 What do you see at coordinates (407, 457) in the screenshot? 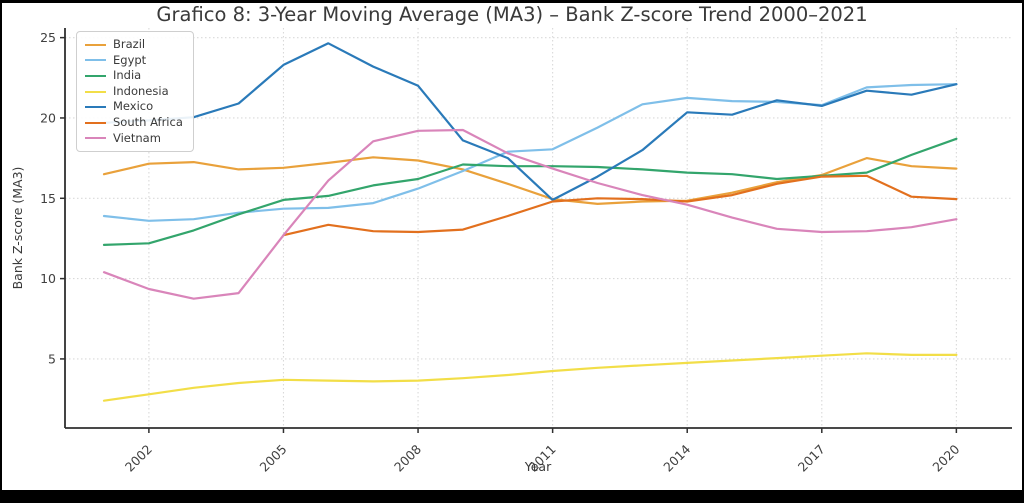
I see `x-tick-label: 2008` at bounding box center [407, 457].